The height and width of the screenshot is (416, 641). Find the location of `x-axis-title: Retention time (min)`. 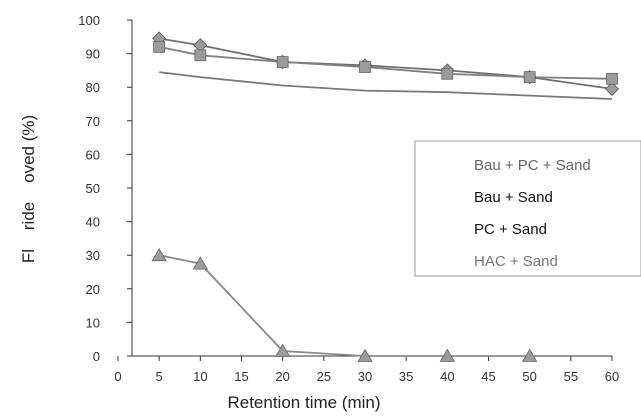

x-axis-title: Retention time (min) is located at coordinates (303, 402).